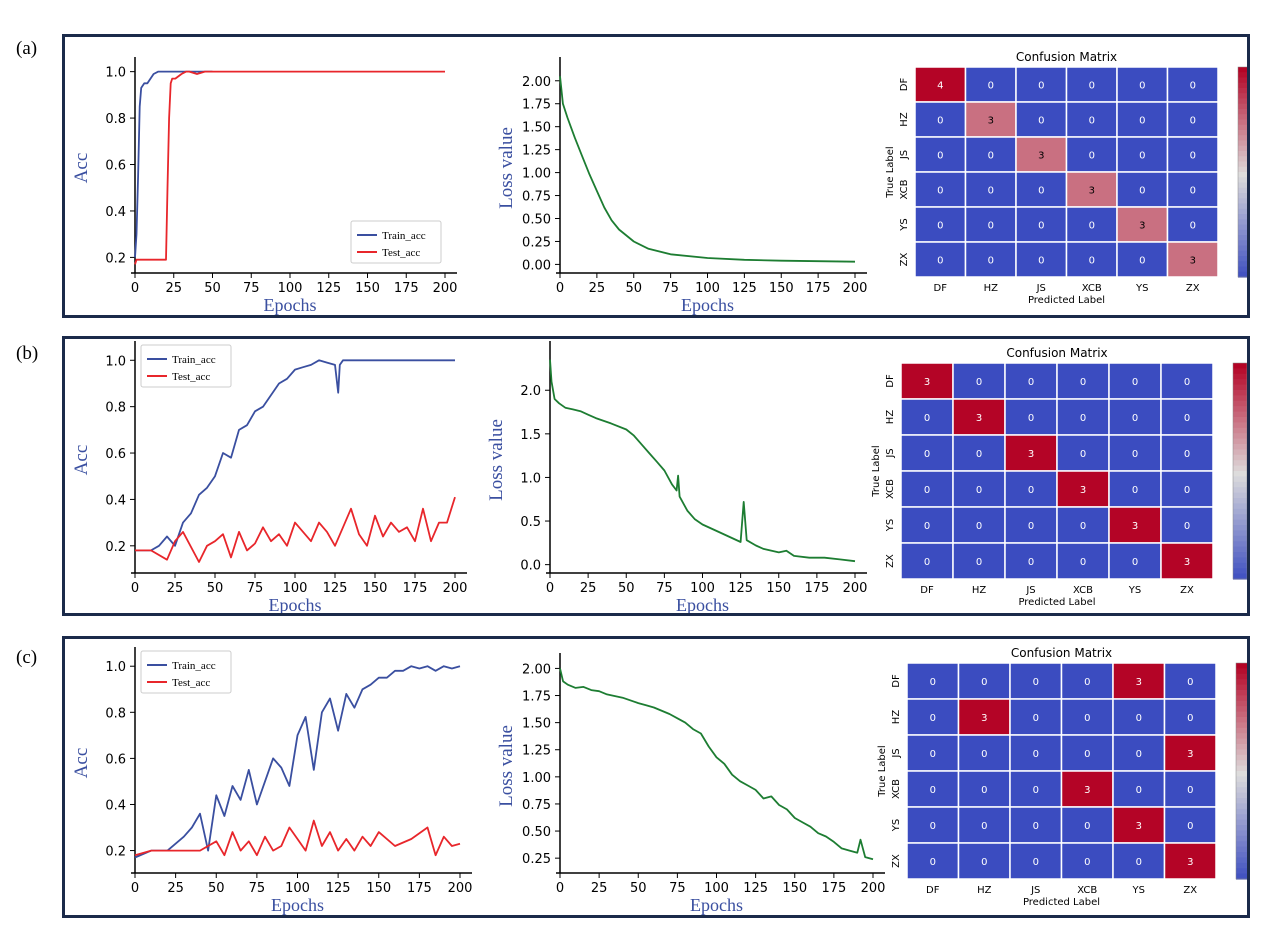  What do you see at coordinates (1083, 590) in the screenshot?
I see `p1-cm-x-tick-label: XCB` at bounding box center [1083, 590].